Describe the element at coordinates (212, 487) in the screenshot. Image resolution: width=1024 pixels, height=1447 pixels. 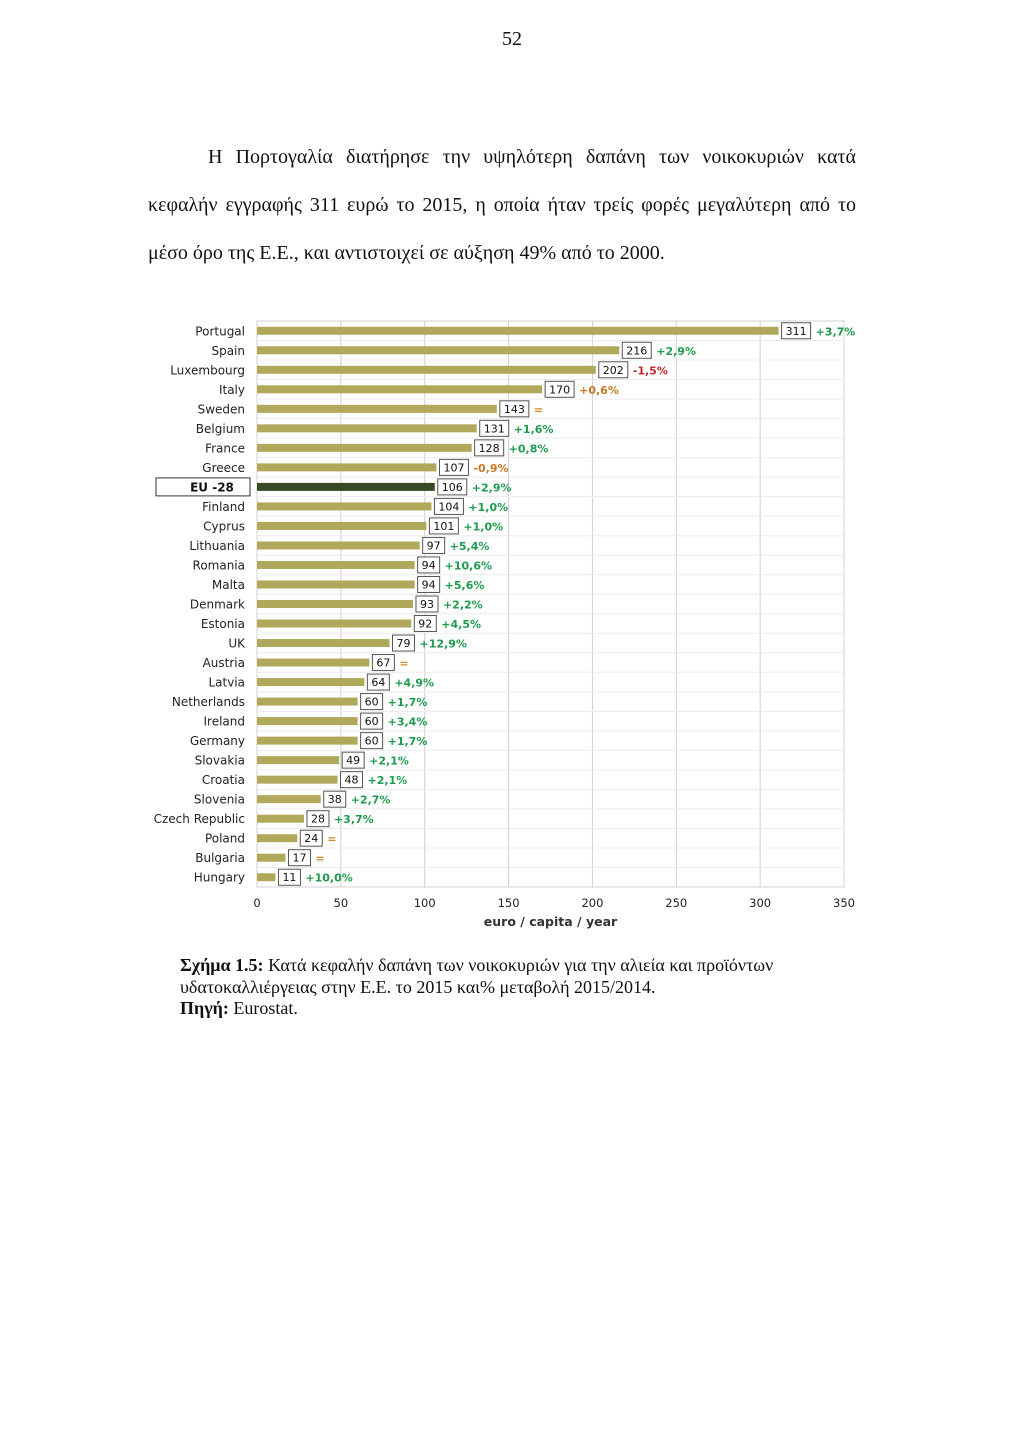
I see `category-label: EU -28` at that location.